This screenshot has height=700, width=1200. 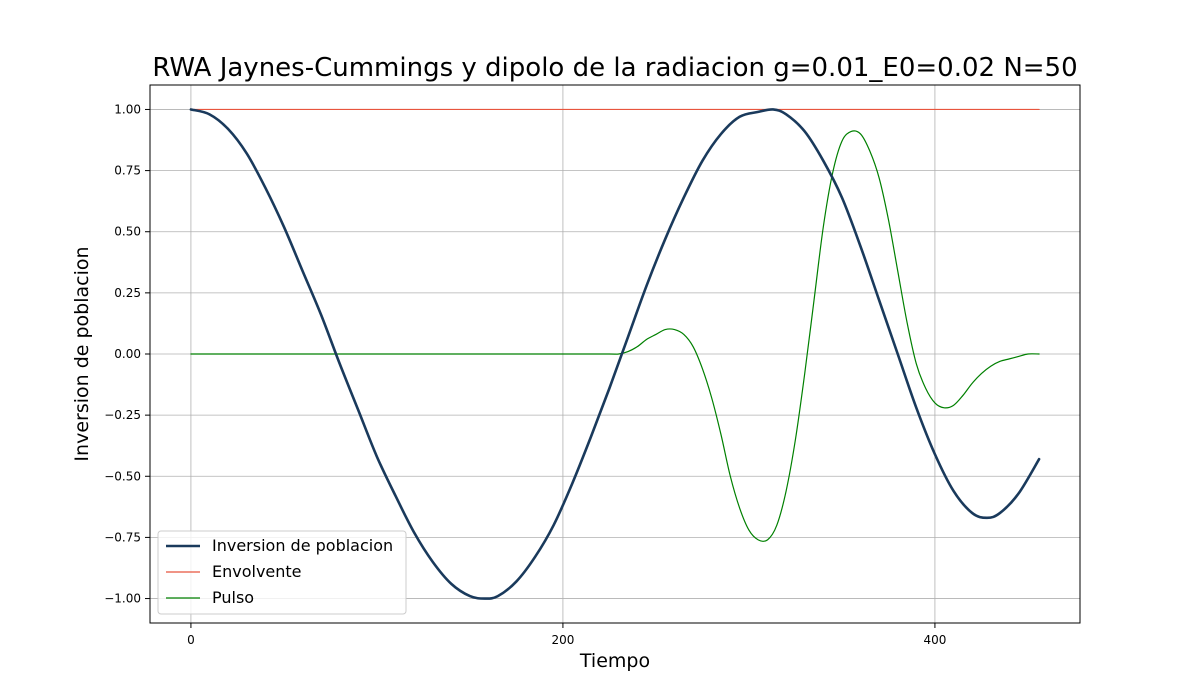 What do you see at coordinates (562, 640) in the screenshot?
I see `x-tick-label: 200` at bounding box center [562, 640].